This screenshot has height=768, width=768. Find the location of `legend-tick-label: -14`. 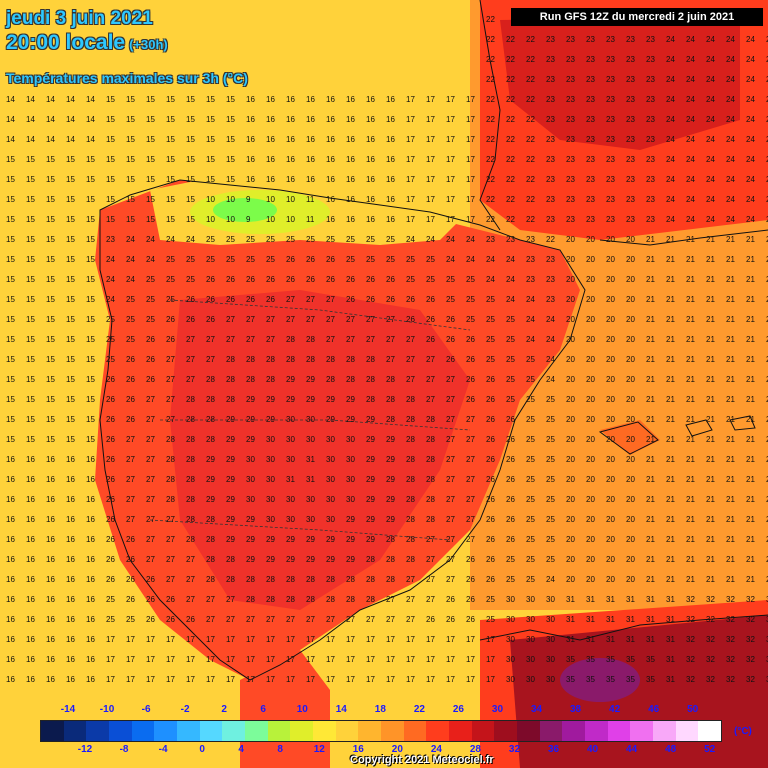

legend-tick-label: -14 is located at coordinates (68, 709).